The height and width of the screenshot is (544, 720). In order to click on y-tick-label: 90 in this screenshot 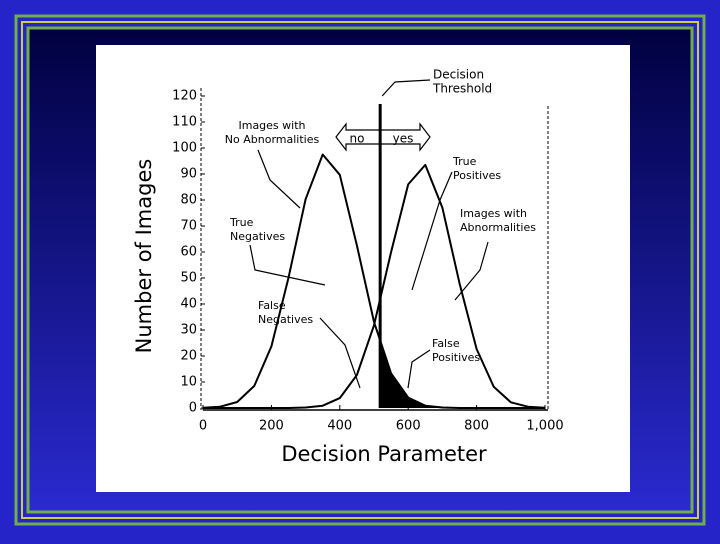, I will do `click(188, 174)`.